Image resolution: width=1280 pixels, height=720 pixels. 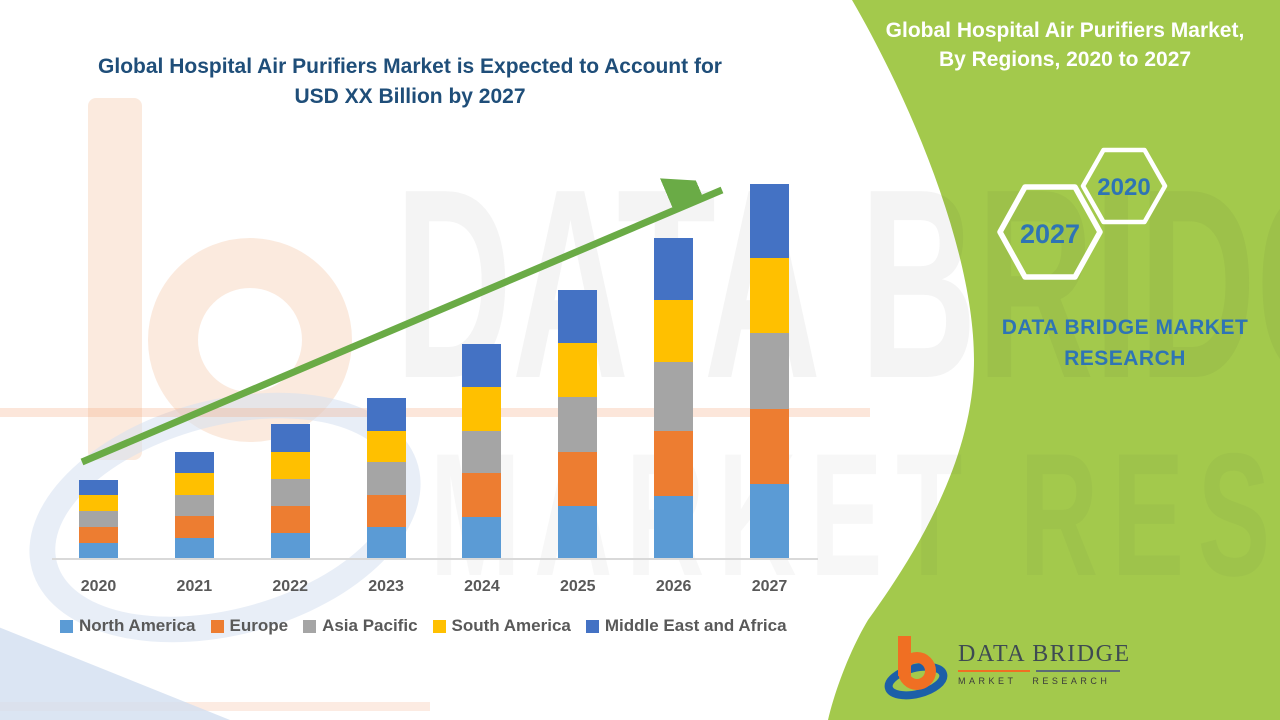 What do you see at coordinates (1125, 327) in the screenshot?
I see `side-panel-brand-line1: DATA BRIDGE MARKET` at bounding box center [1125, 327].